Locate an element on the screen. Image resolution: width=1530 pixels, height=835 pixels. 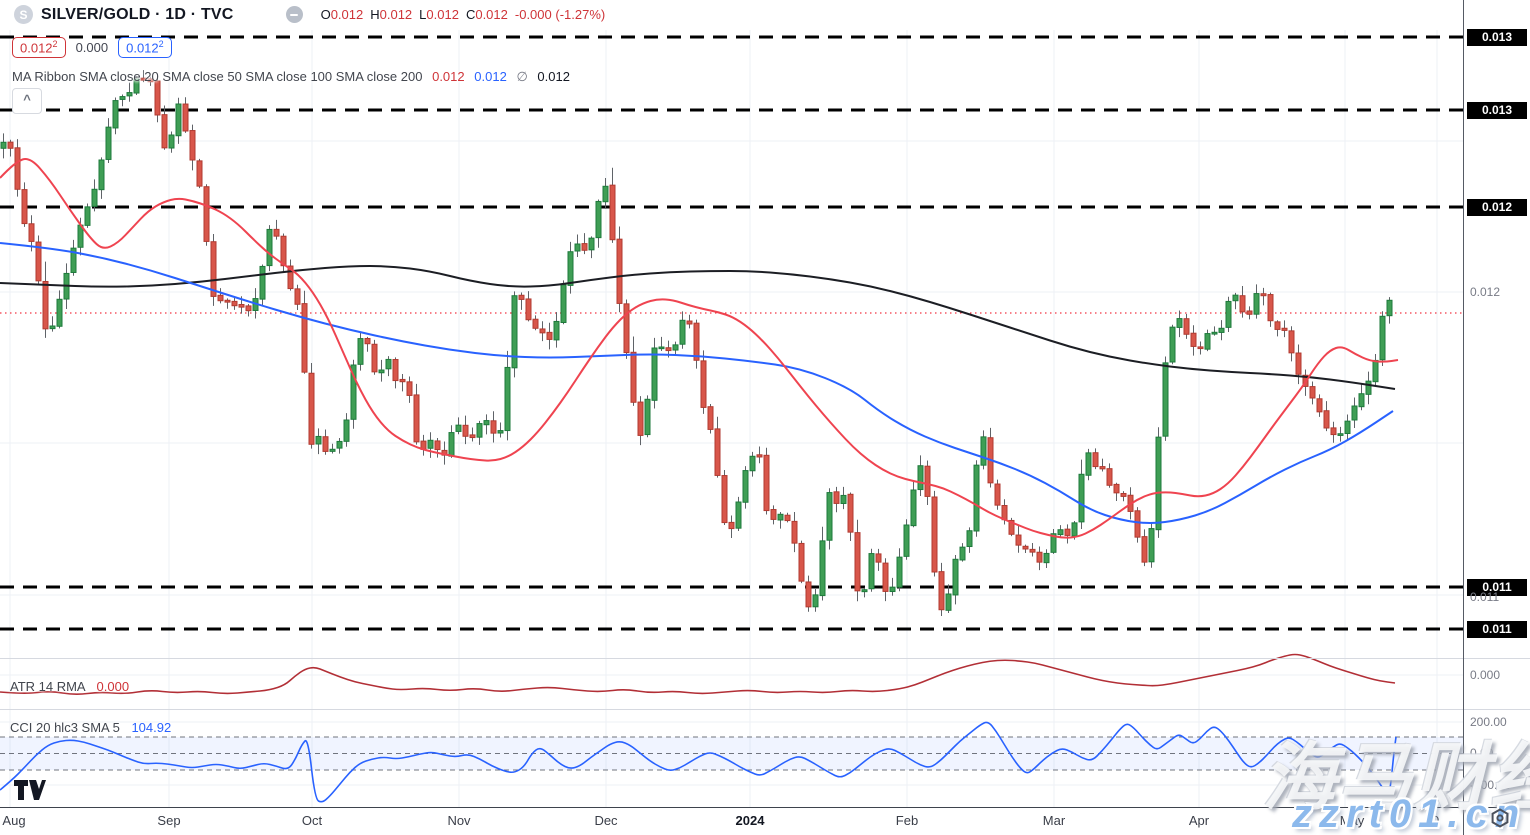
atr-label: ATR 14 RMA is located at coordinates (47, 686).